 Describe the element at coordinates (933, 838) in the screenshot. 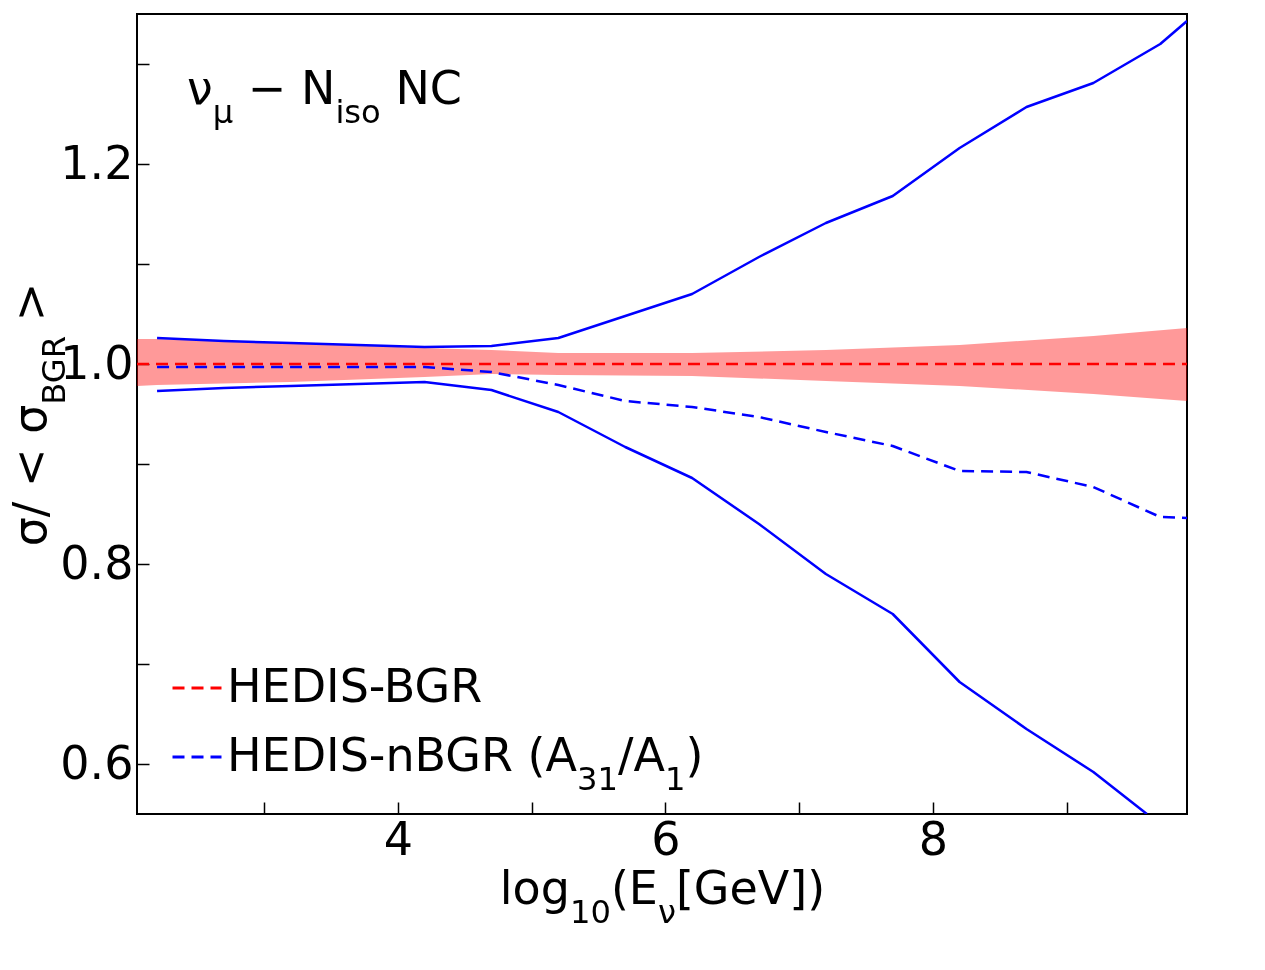

I see `x-tick-label: 8` at that location.